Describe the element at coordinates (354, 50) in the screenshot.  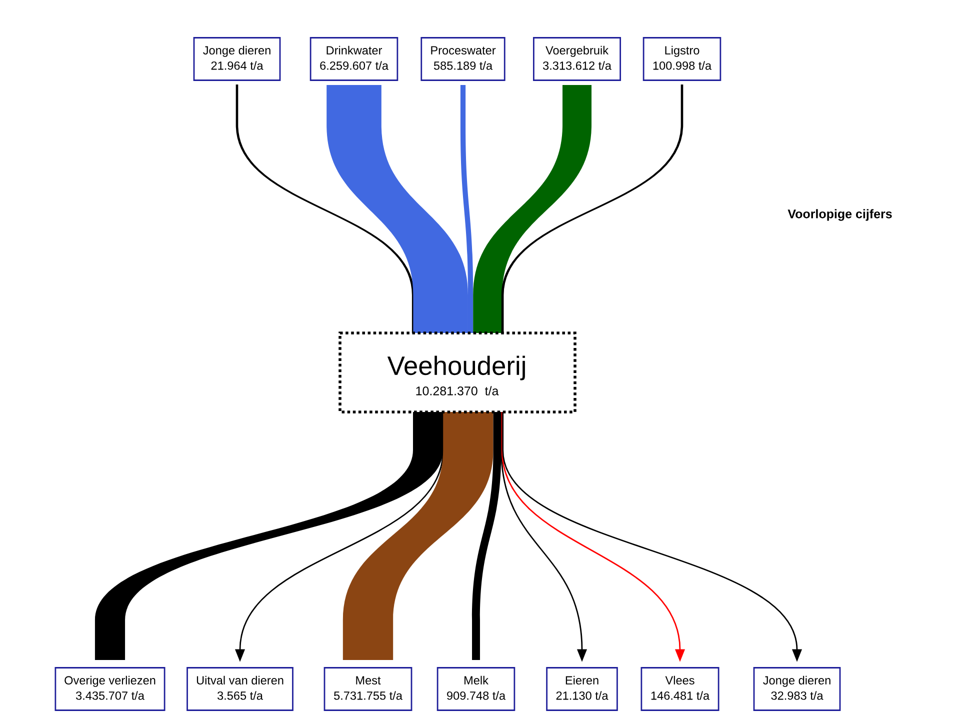
I see `category-label: Drinkwater` at that location.